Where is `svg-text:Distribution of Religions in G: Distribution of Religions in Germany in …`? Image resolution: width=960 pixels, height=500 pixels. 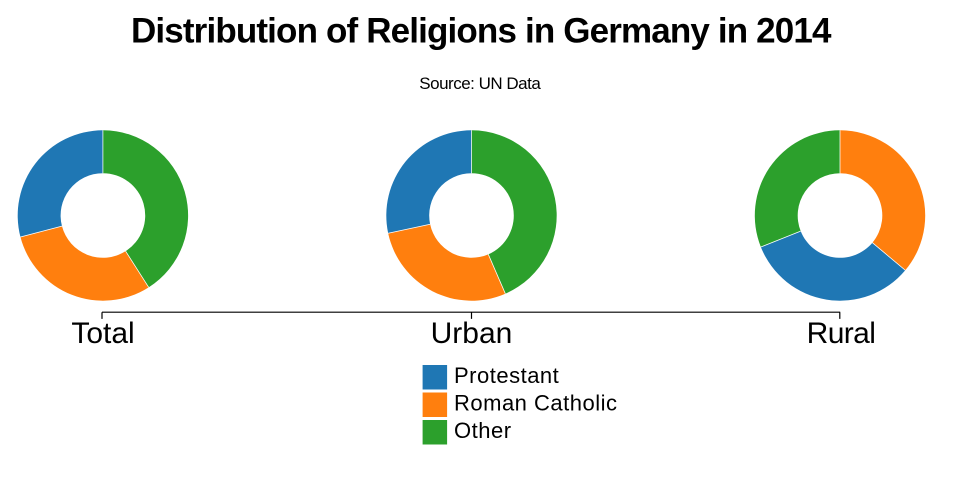
svg-text:Distribution of Religions in G: Distribution of Religions in Germany in … is located at coordinates (481, 31).